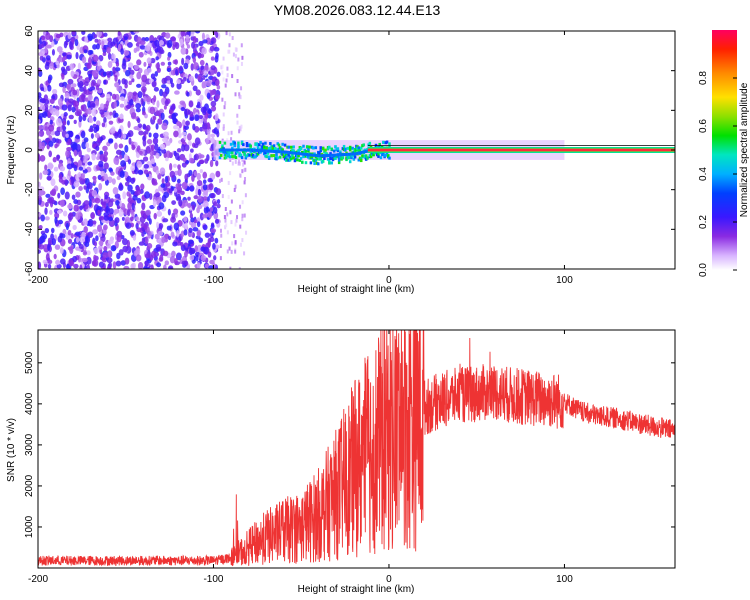  What do you see at coordinates (29, 110) in the screenshot?
I see `y-tick-label: 20` at bounding box center [29, 110].